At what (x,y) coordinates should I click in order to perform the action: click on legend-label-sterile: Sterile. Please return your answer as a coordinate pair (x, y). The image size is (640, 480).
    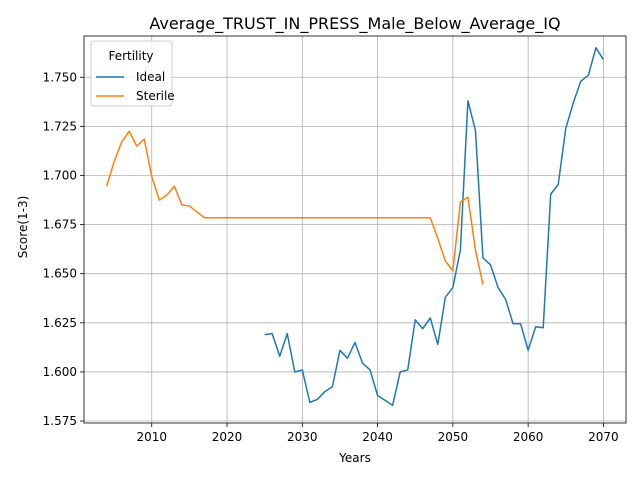
    Looking at the image, I should click on (155, 96).